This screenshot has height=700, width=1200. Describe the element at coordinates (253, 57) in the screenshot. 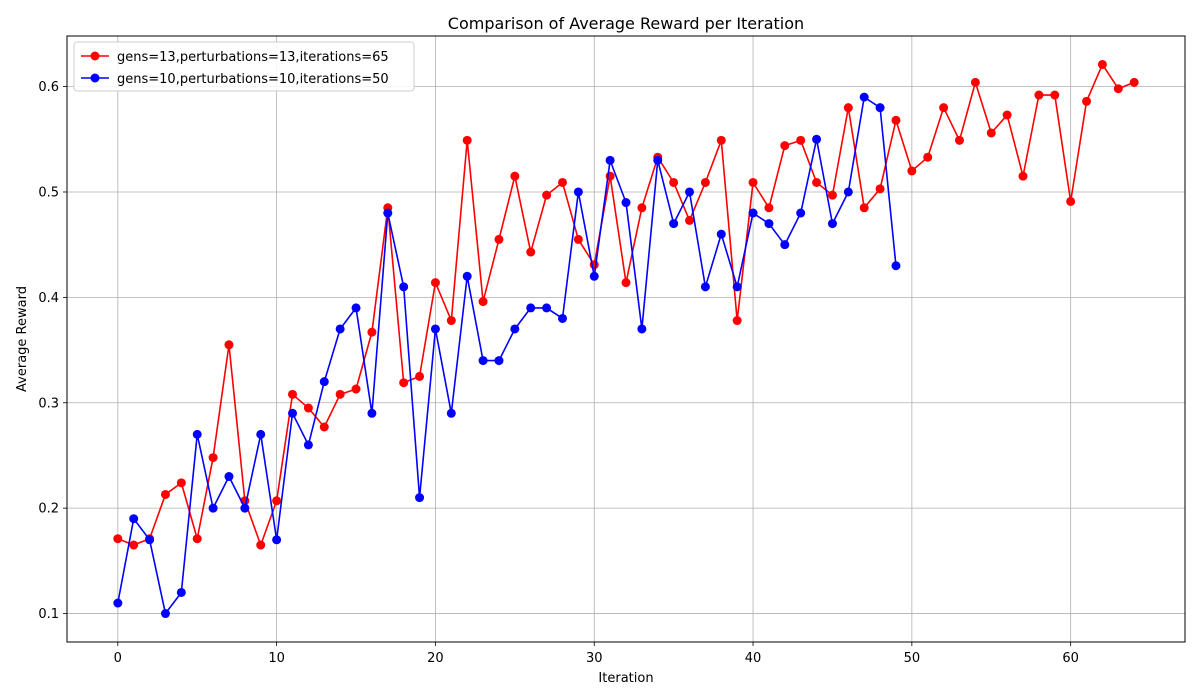

I see `legend-label-series-1: gens=13,perturbations=13,iterations=65` at that location.